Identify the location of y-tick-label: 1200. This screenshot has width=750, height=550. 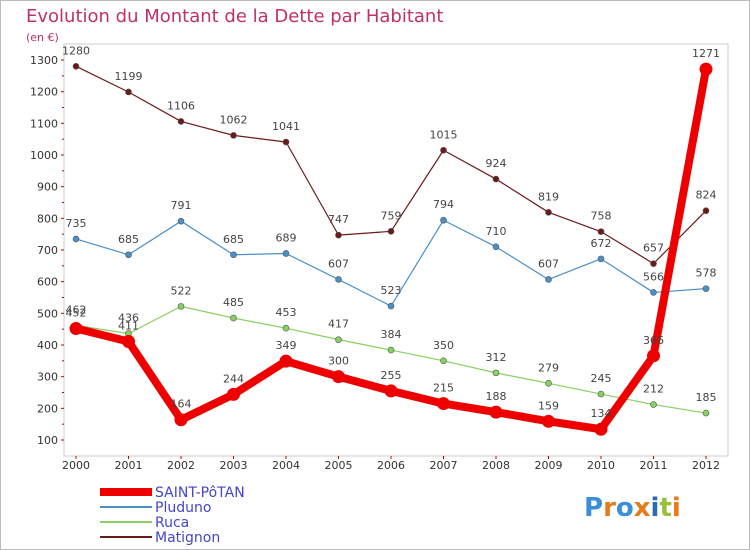
(44, 92).